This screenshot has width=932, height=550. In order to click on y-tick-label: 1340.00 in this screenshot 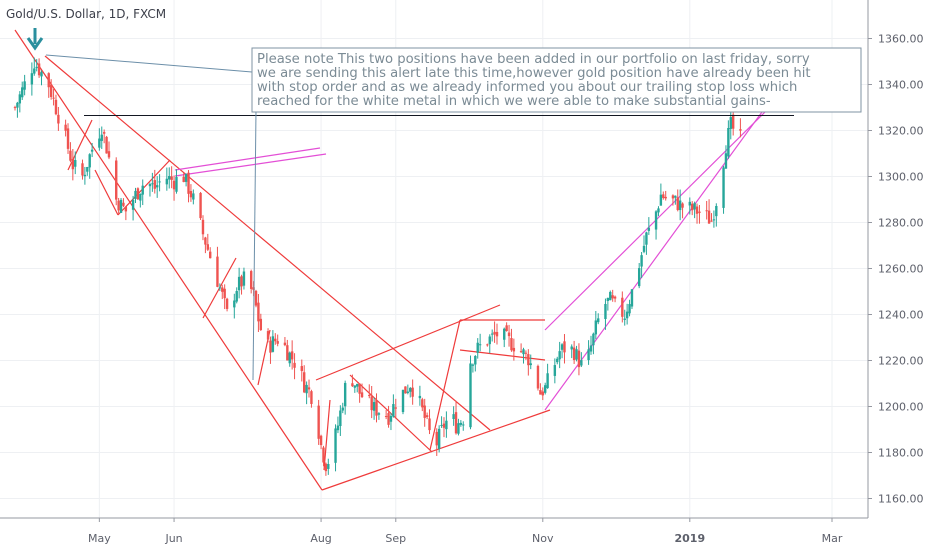, I will do `click(901, 85)`.